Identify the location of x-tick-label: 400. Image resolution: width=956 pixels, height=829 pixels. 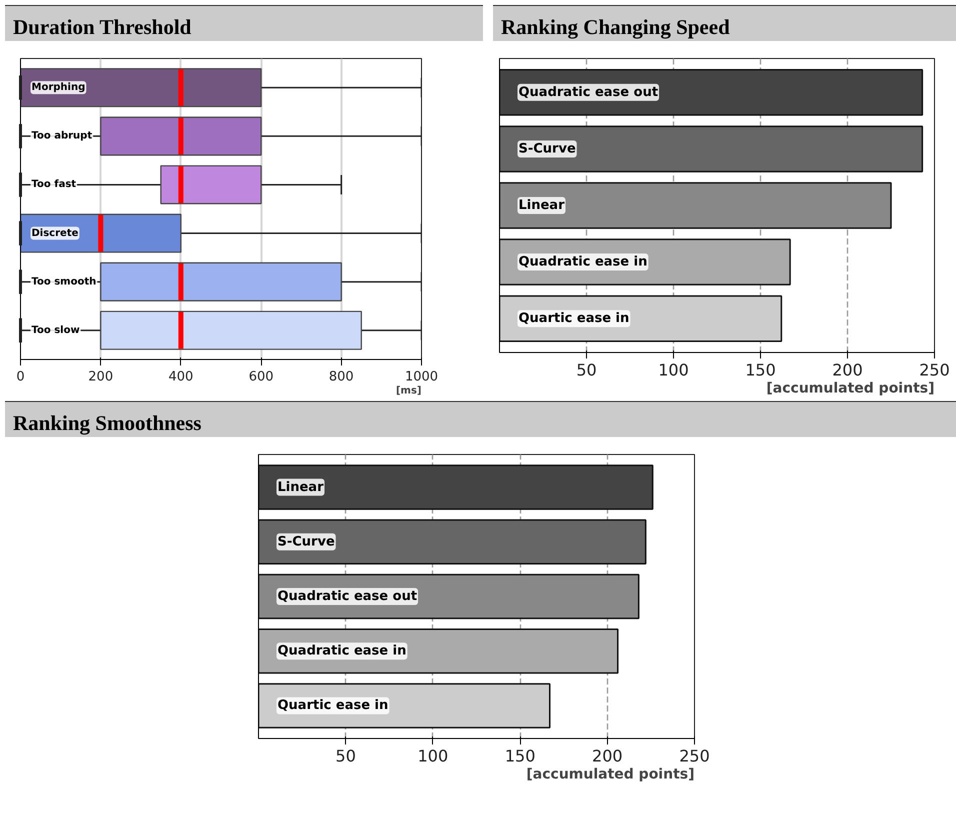
(181, 377).